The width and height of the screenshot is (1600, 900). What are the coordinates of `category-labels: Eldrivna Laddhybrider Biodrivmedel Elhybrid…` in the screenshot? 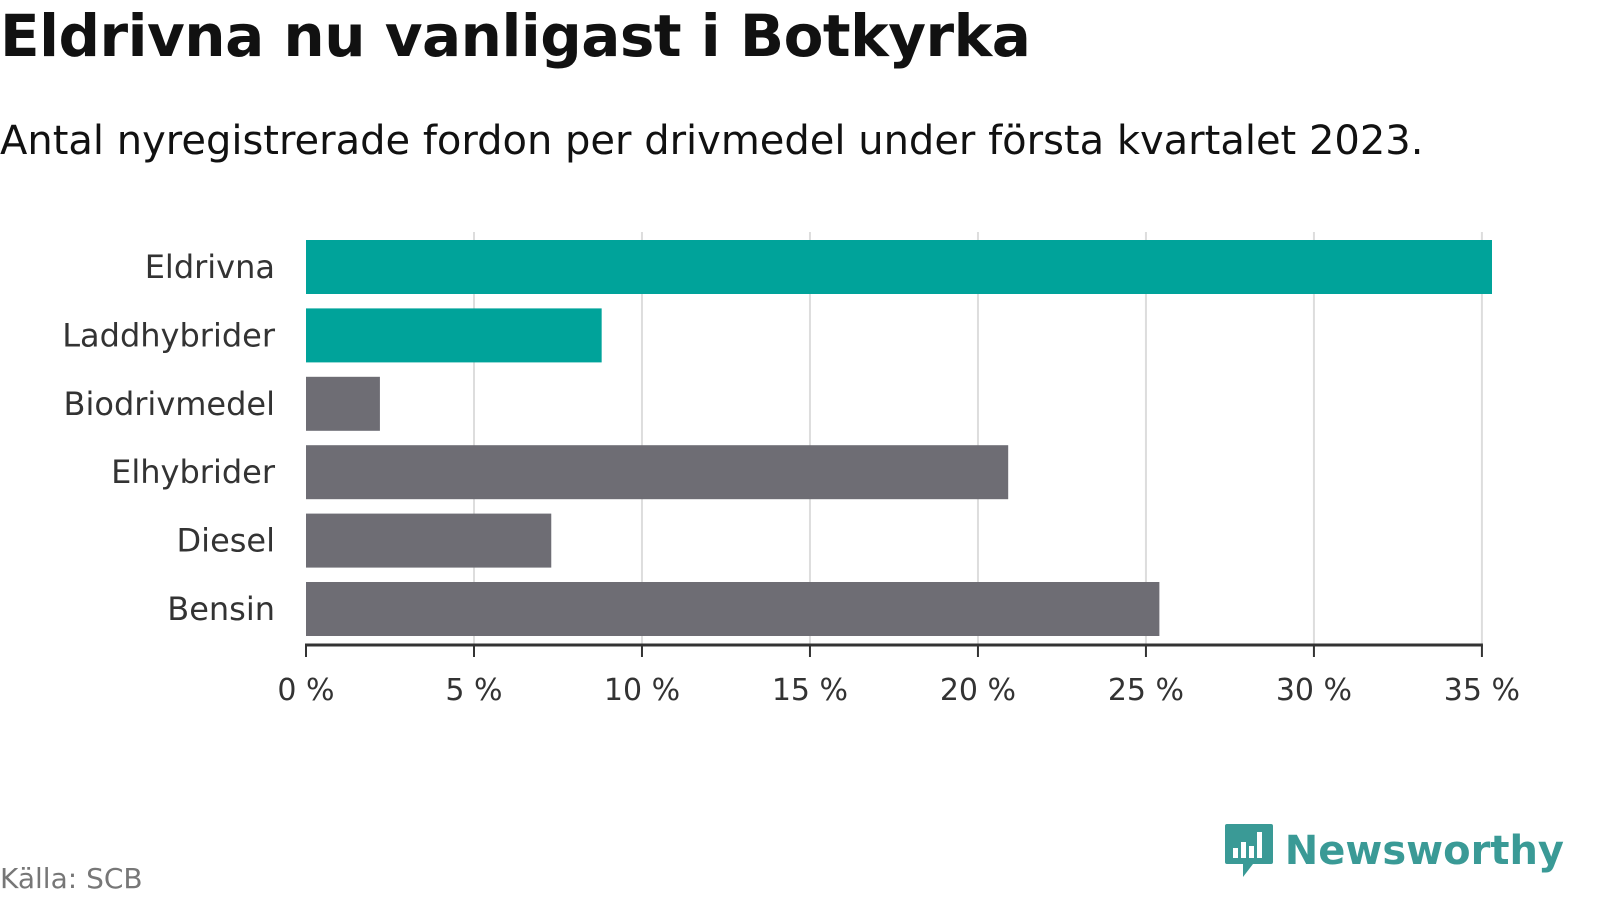 It's located at (169, 438).